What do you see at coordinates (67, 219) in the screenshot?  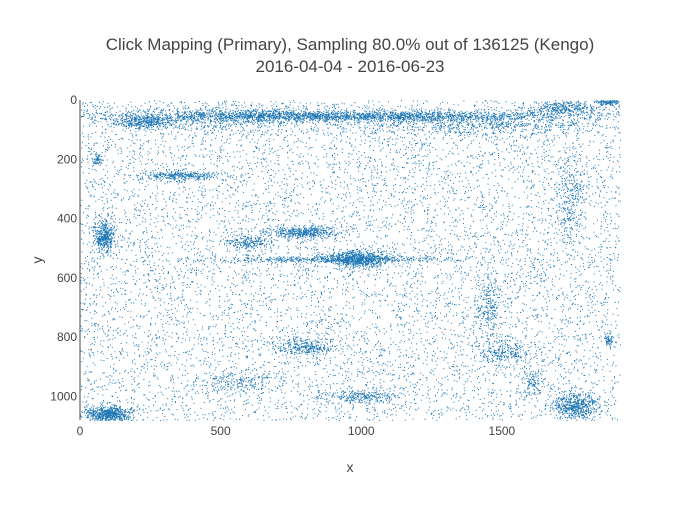 I see `y-tick-label: 400` at bounding box center [67, 219].